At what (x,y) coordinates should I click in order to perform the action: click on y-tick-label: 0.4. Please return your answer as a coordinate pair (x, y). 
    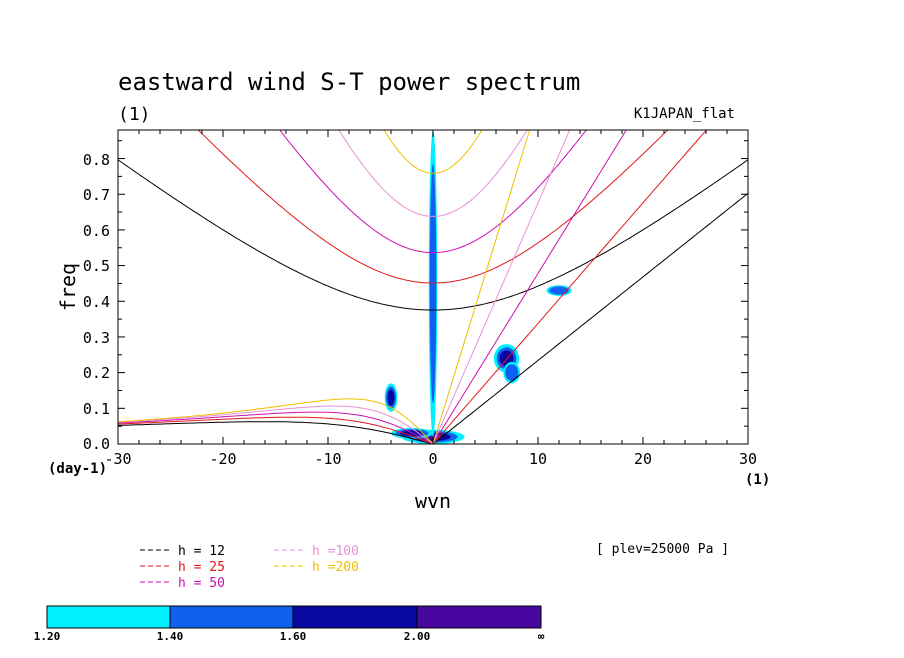
    Looking at the image, I should click on (96, 302).